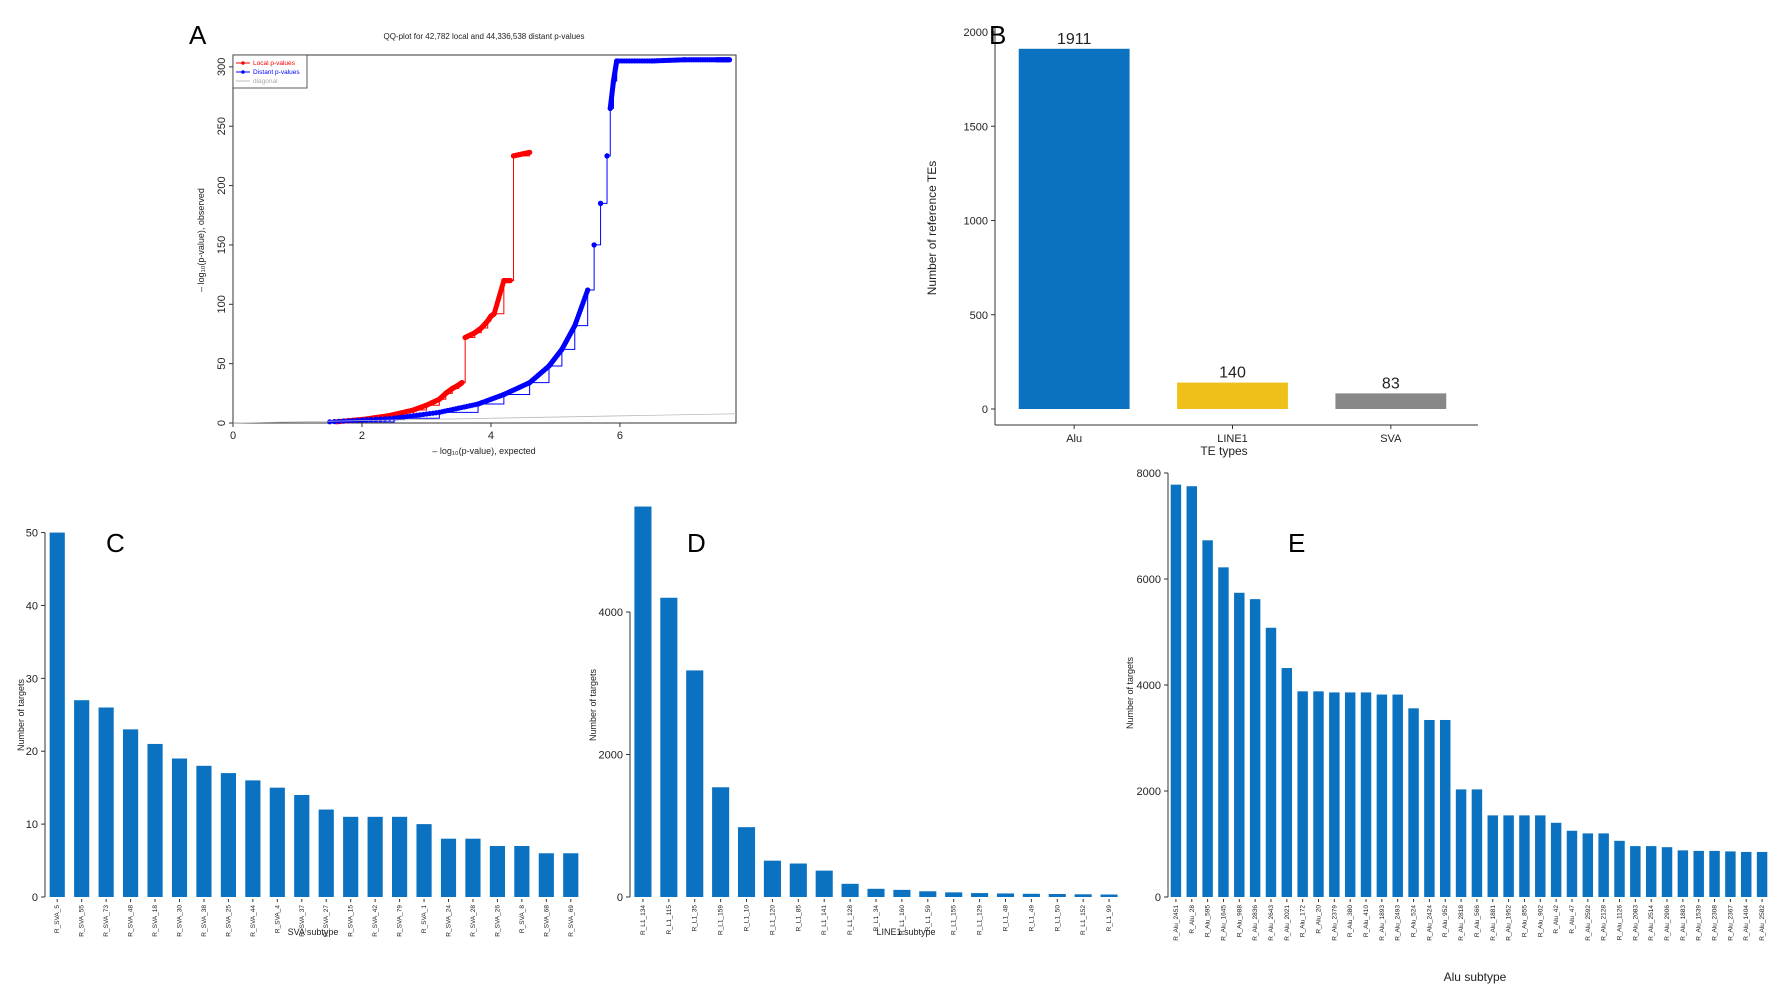 Image resolution: width=1773 pixels, height=989 pixels. I want to click on panel-e-xtick-label: R_Alu_1645, so click(1223, 923).